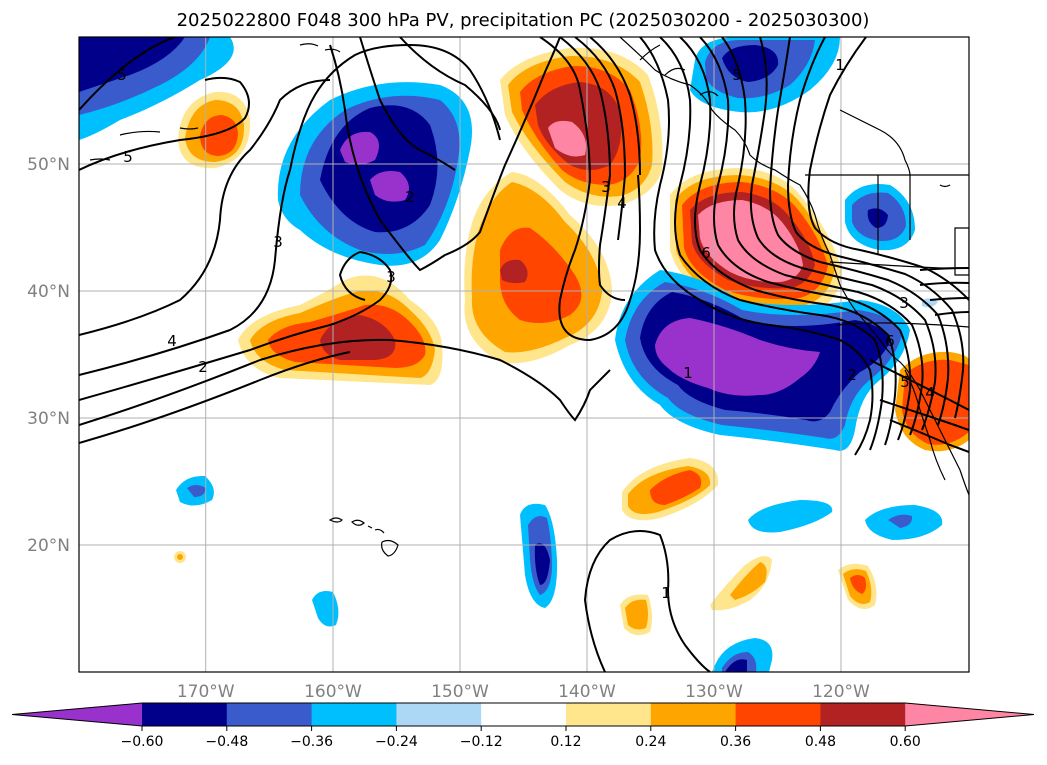  I want to click on pv-contour-5-west, so click(164, 123).